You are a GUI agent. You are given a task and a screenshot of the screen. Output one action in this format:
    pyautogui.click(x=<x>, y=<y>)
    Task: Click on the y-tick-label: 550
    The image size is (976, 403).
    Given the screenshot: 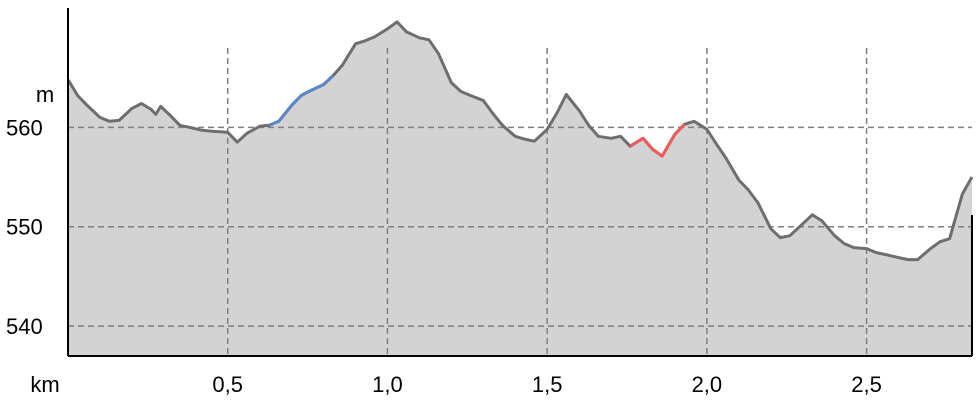 What is the action you would take?
    pyautogui.click(x=24, y=227)
    